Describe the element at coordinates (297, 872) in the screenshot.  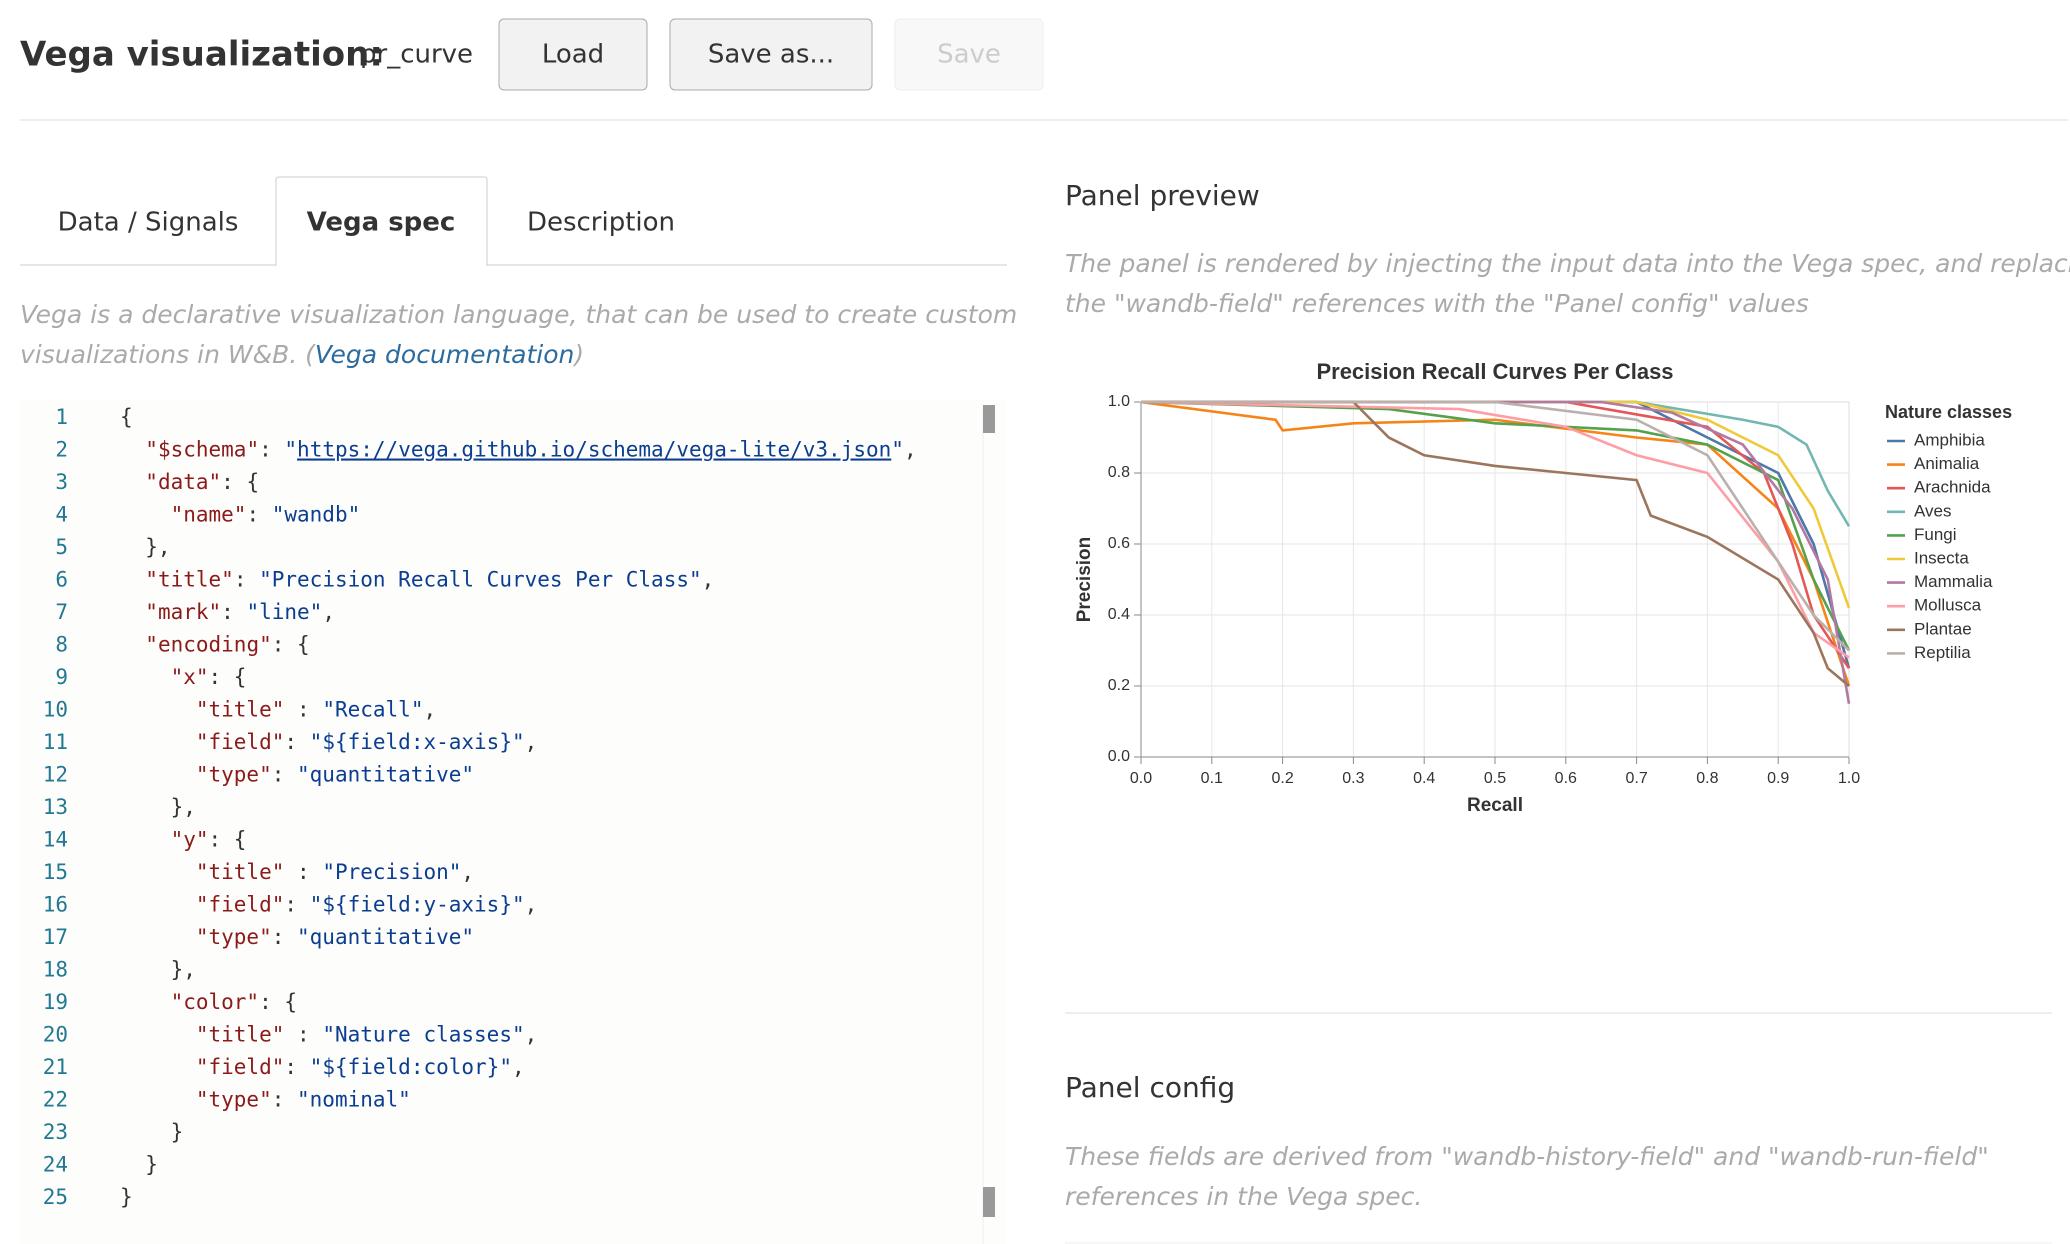
I see `code-line: "title" : "Precision",` at that location.